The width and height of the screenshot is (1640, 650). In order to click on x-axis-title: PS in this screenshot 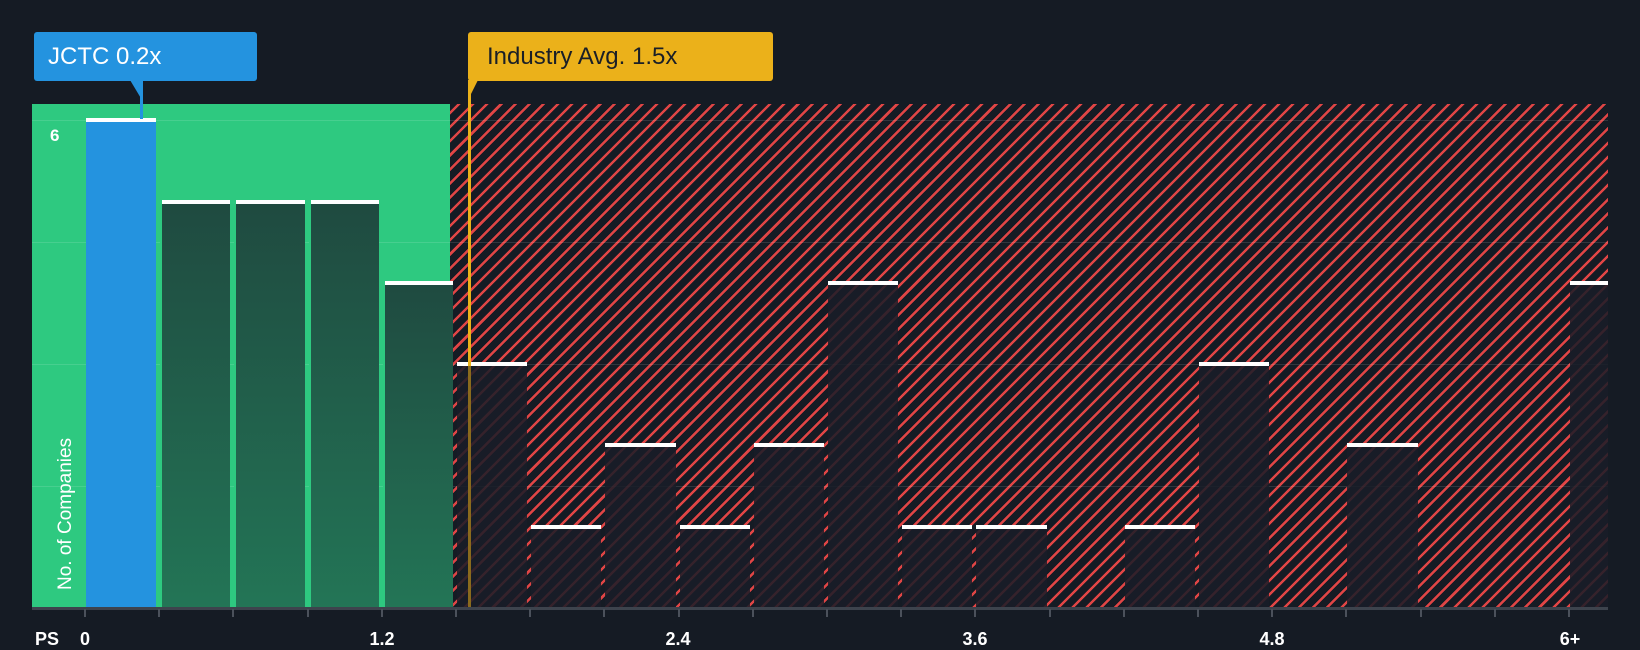, I will do `click(47, 639)`.